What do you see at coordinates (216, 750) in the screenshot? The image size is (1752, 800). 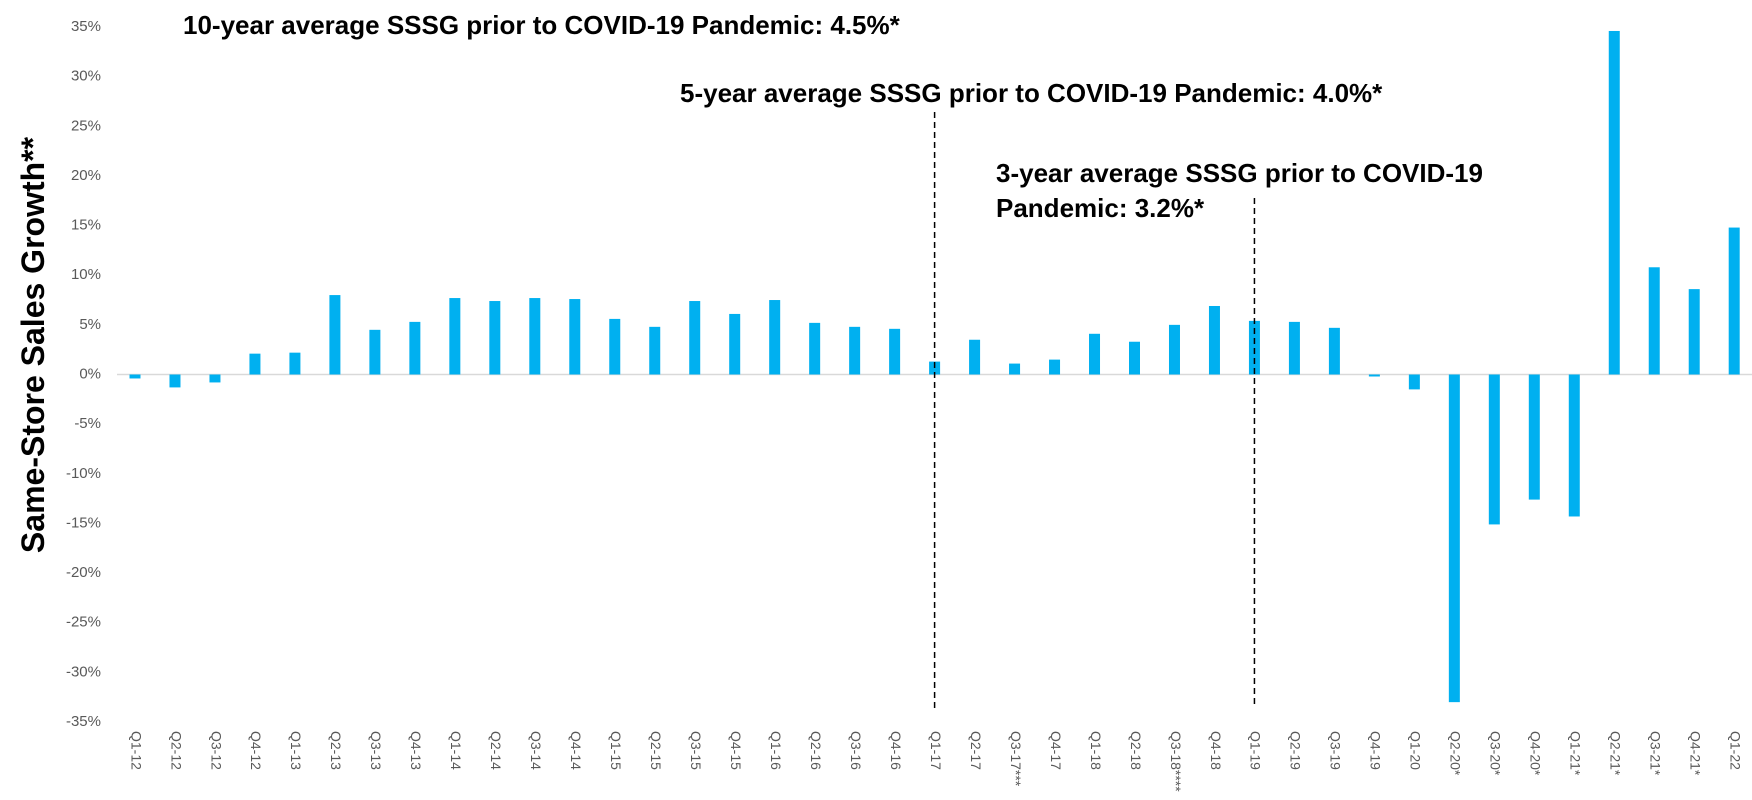 I see `x-tick-label: Q3-12` at bounding box center [216, 750].